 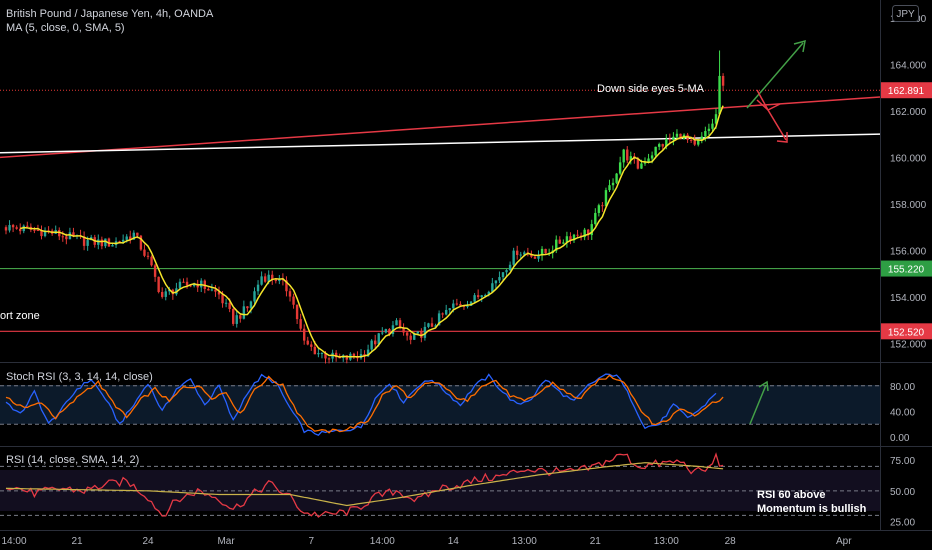 I want to click on red-check-mark, so click(x=768, y=105).